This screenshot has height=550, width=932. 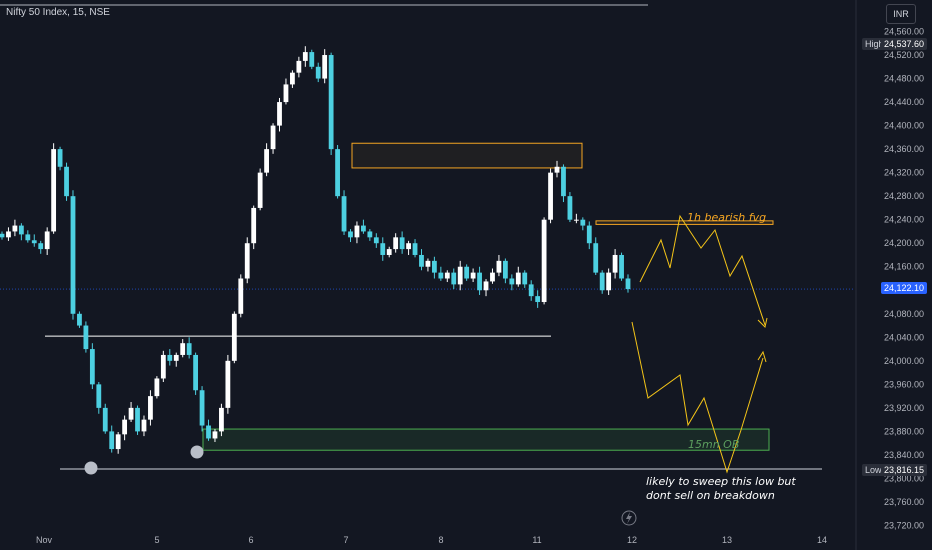 What do you see at coordinates (44, 540) in the screenshot?
I see `x-tick-label: Nov` at bounding box center [44, 540].